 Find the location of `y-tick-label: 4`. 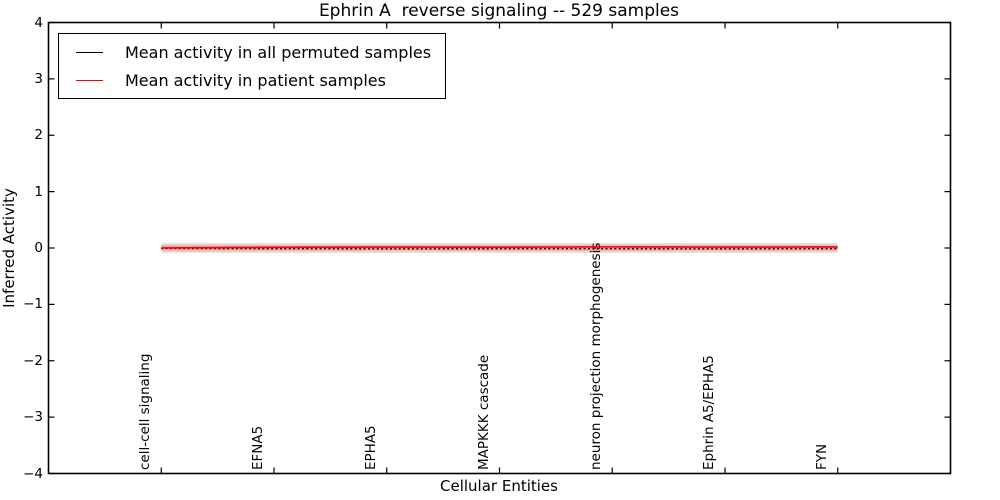

y-tick-label: 4 is located at coordinates (38, 22).